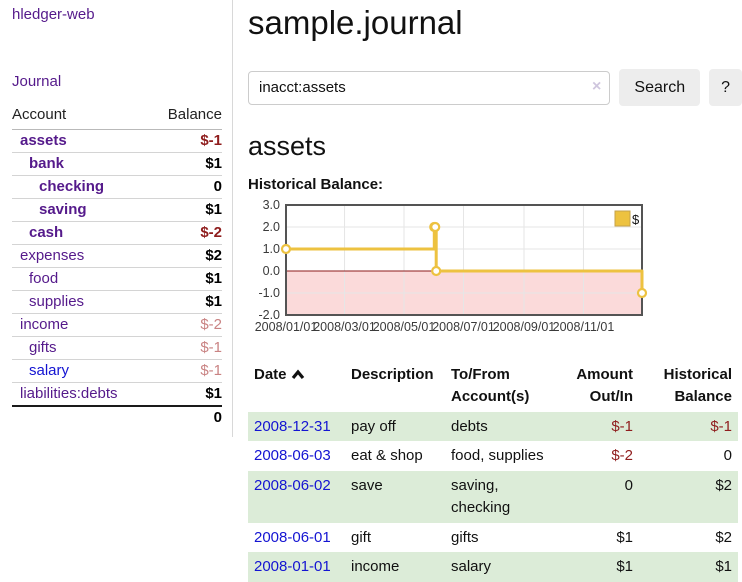 This screenshot has width=742, height=582. Describe the element at coordinates (186, 417) in the screenshot. I see `balance-total-value: 0` at that location.